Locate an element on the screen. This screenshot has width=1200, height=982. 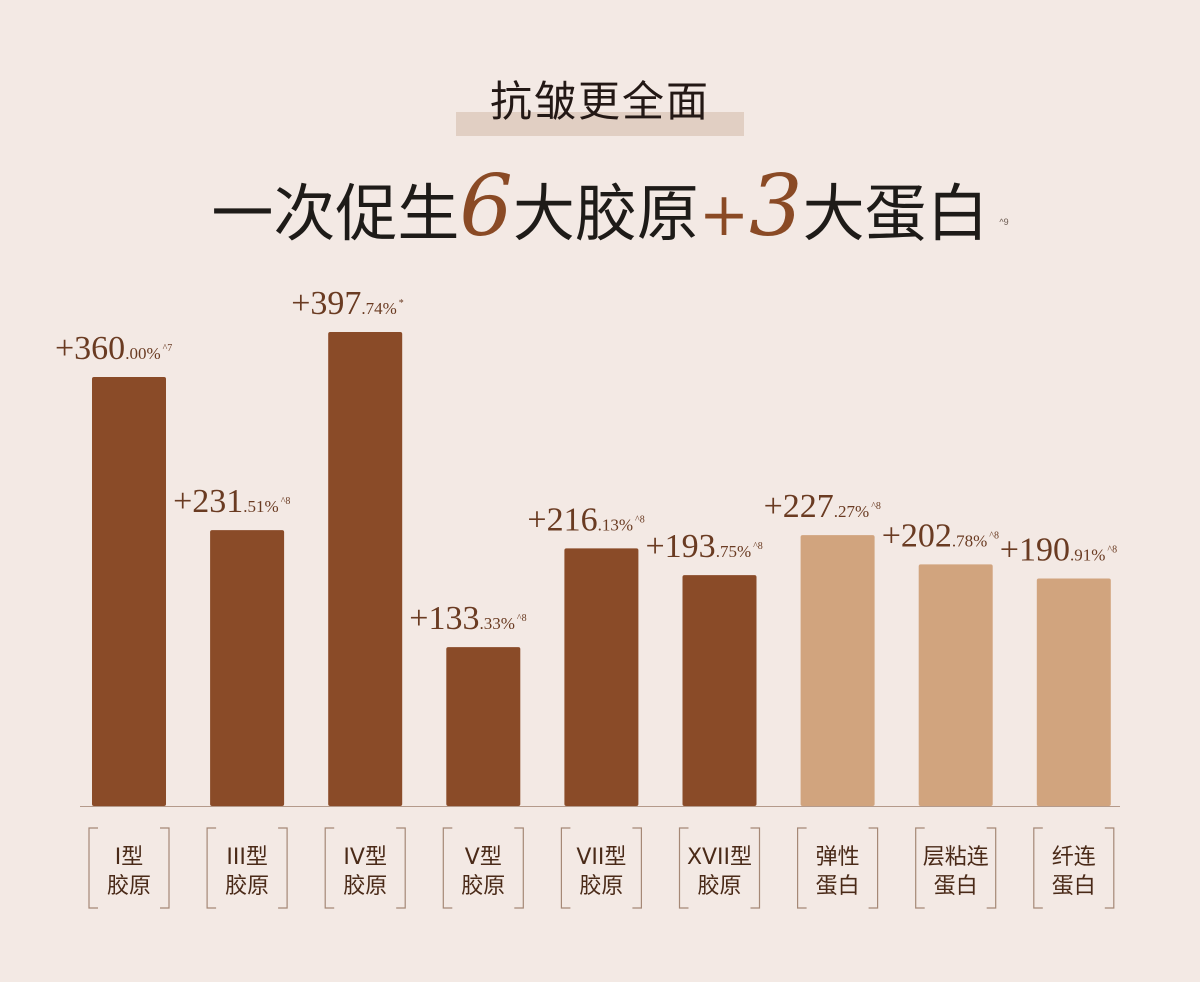
headline-plus: + is located at coordinates (724, 215).